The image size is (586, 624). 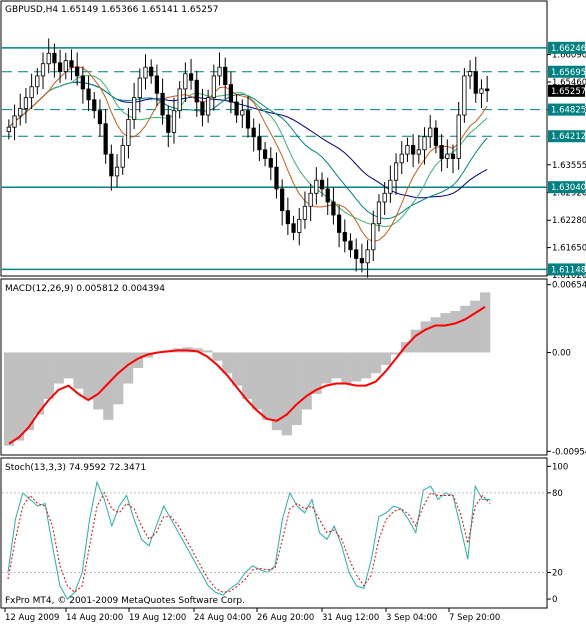 What do you see at coordinates (411, 618) in the screenshot?
I see `time-tick-label: 3 Sep 04:00` at bounding box center [411, 618].